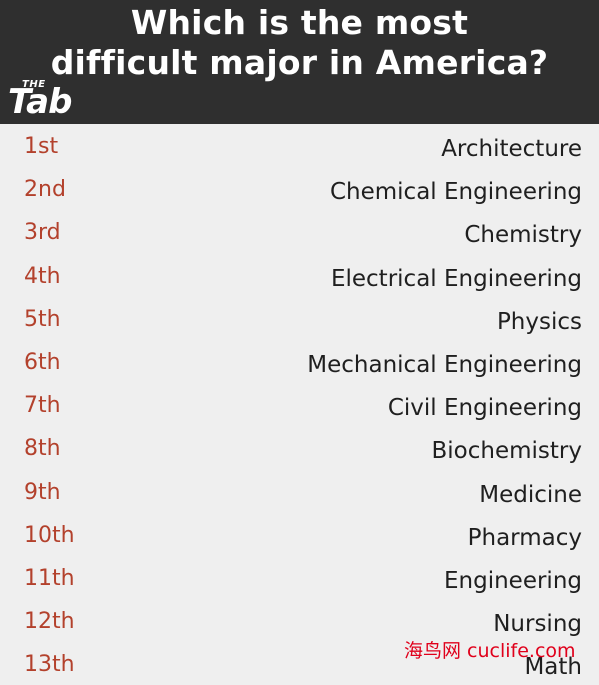 The width and height of the screenshot is (599, 685). I want to click on major-name: Biochemistry, so click(506, 451).